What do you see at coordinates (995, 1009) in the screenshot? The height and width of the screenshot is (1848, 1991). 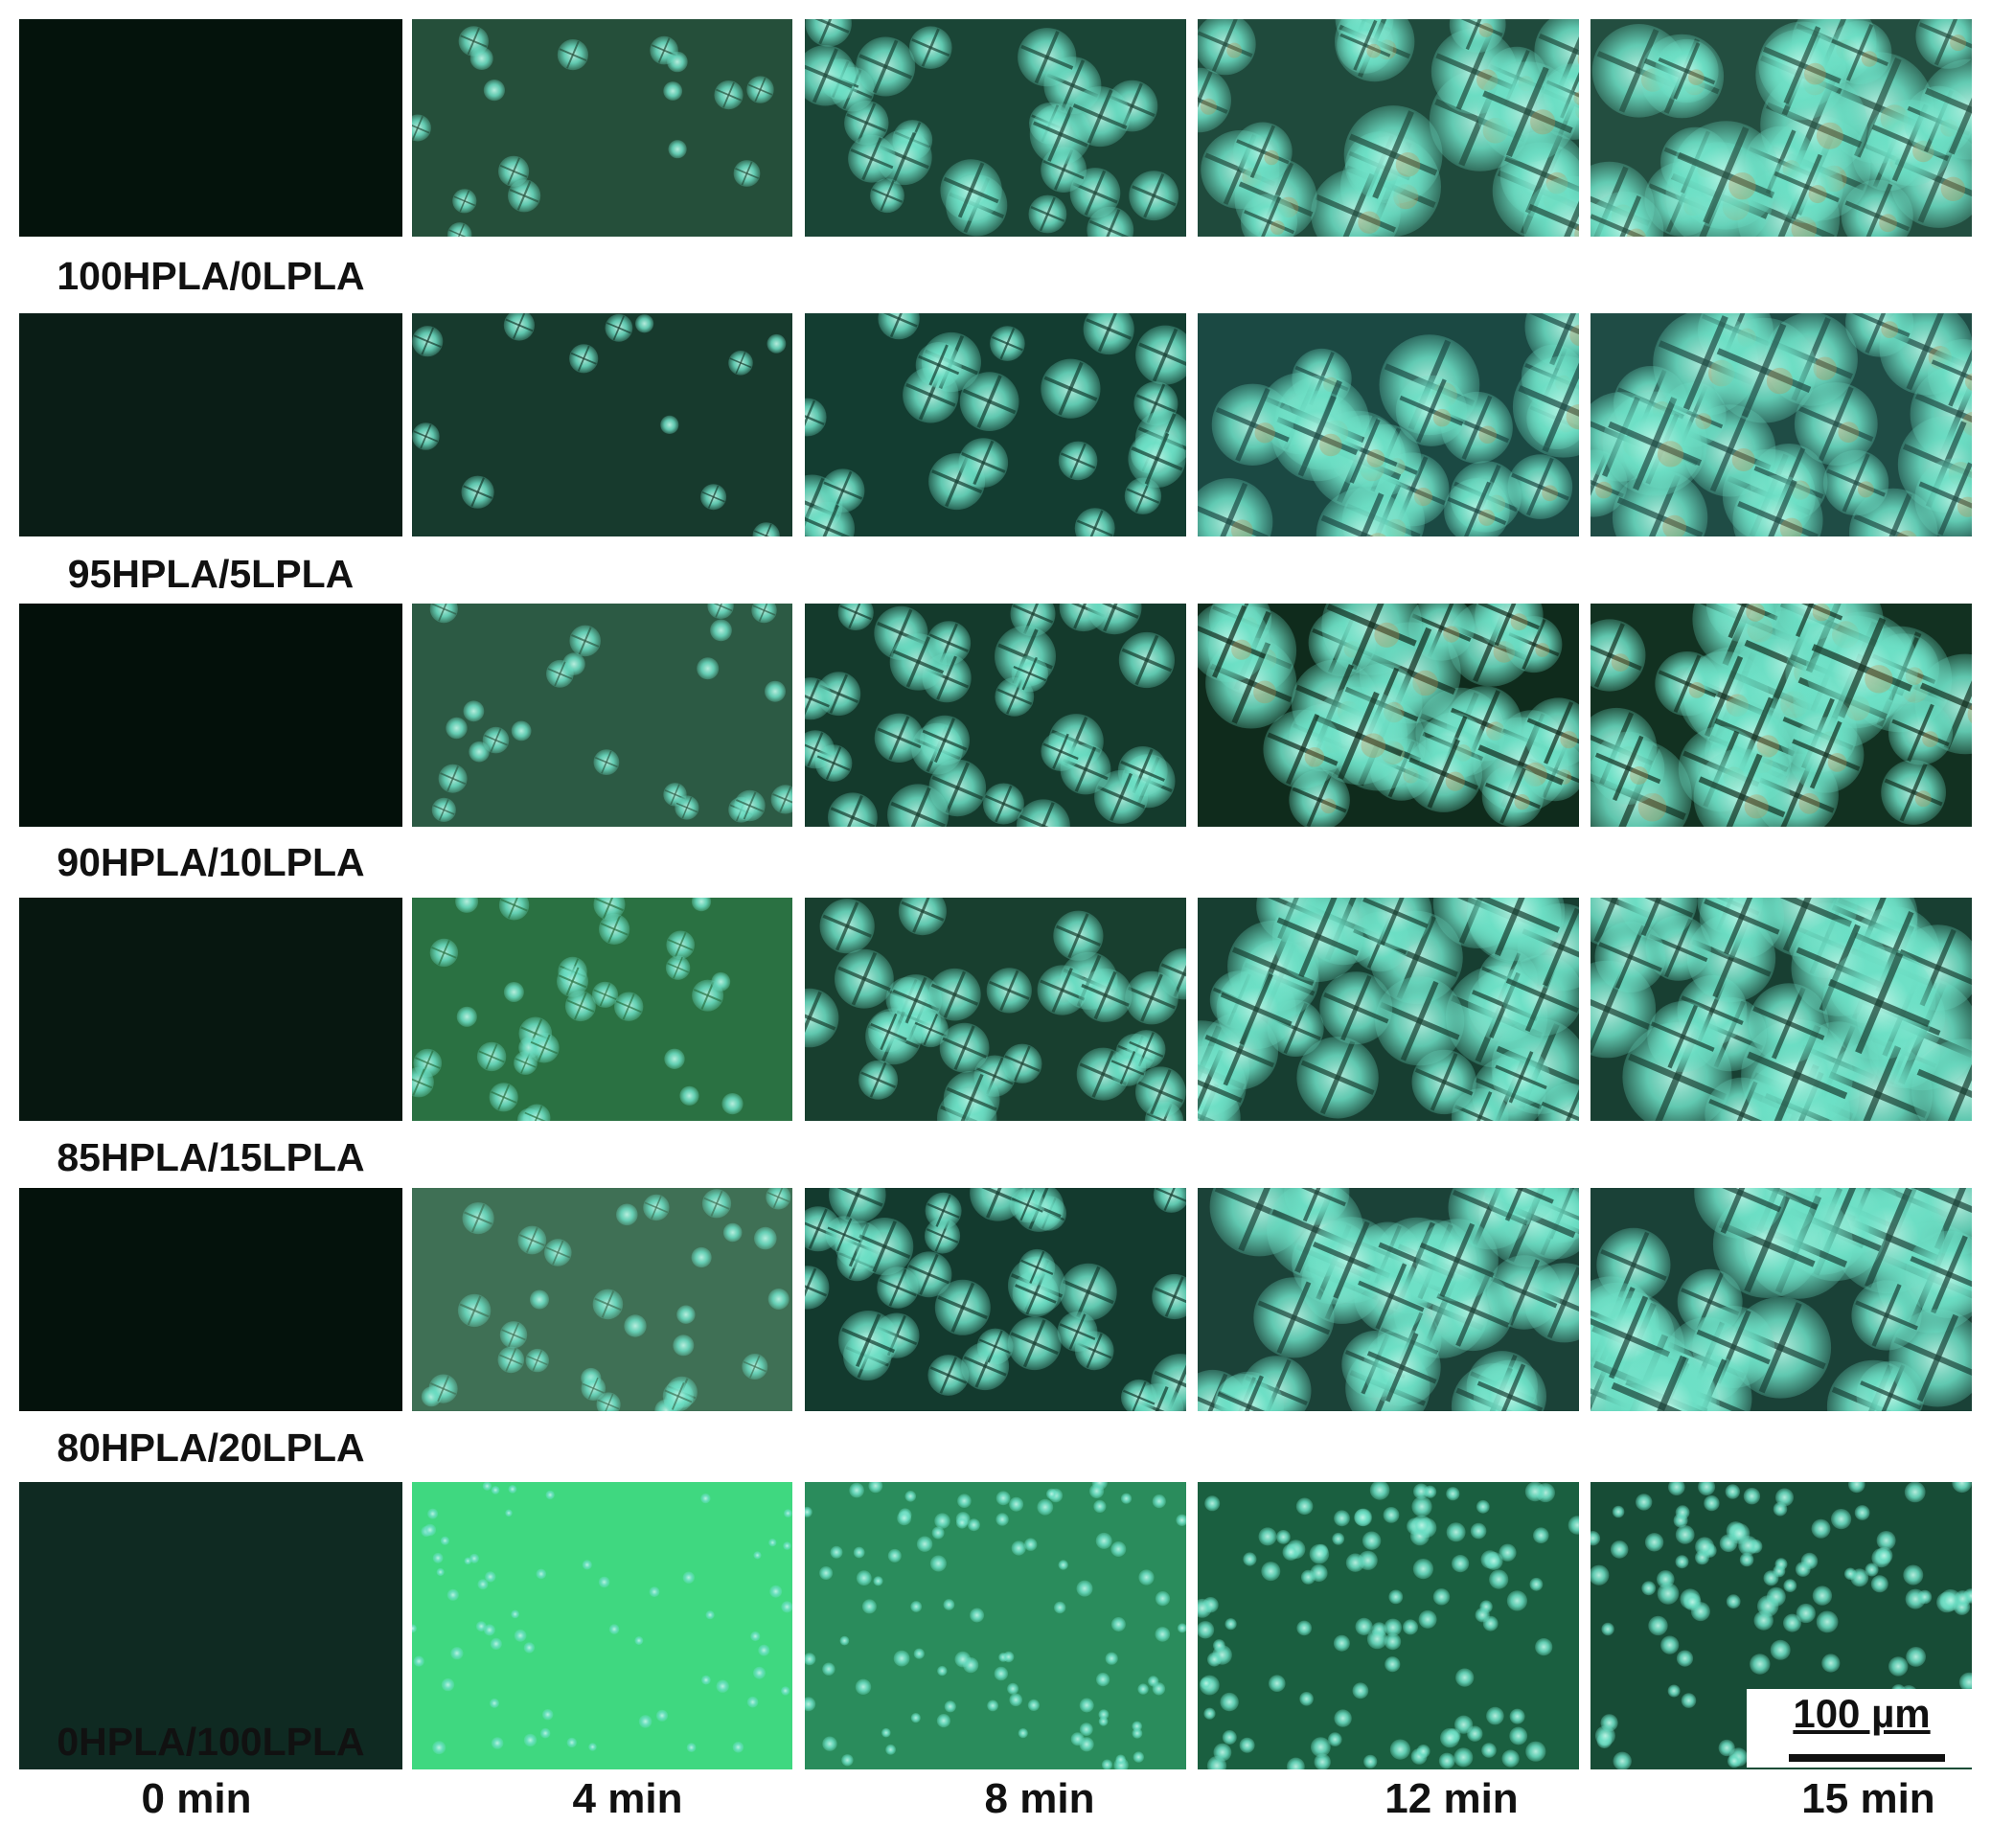 I see `micrograph-image` at bounding box center [995, 1009].